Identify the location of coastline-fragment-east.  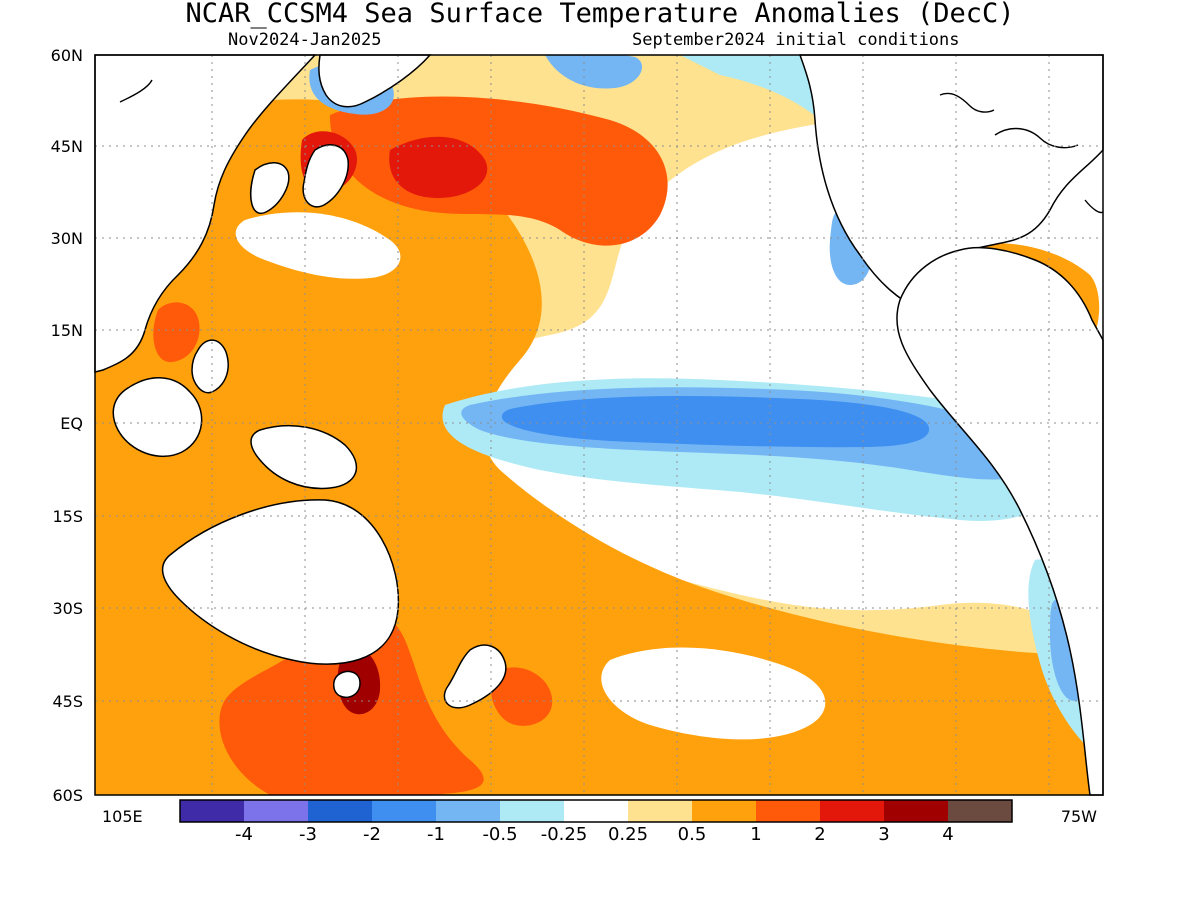
(1094, 206).